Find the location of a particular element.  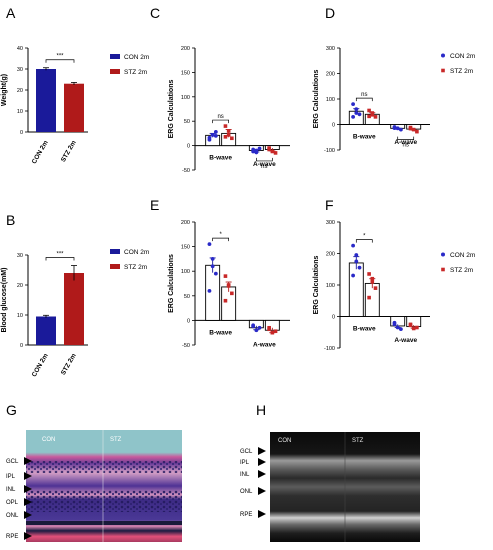

y-tick-label: 30 is located at coordinates (20, 70).